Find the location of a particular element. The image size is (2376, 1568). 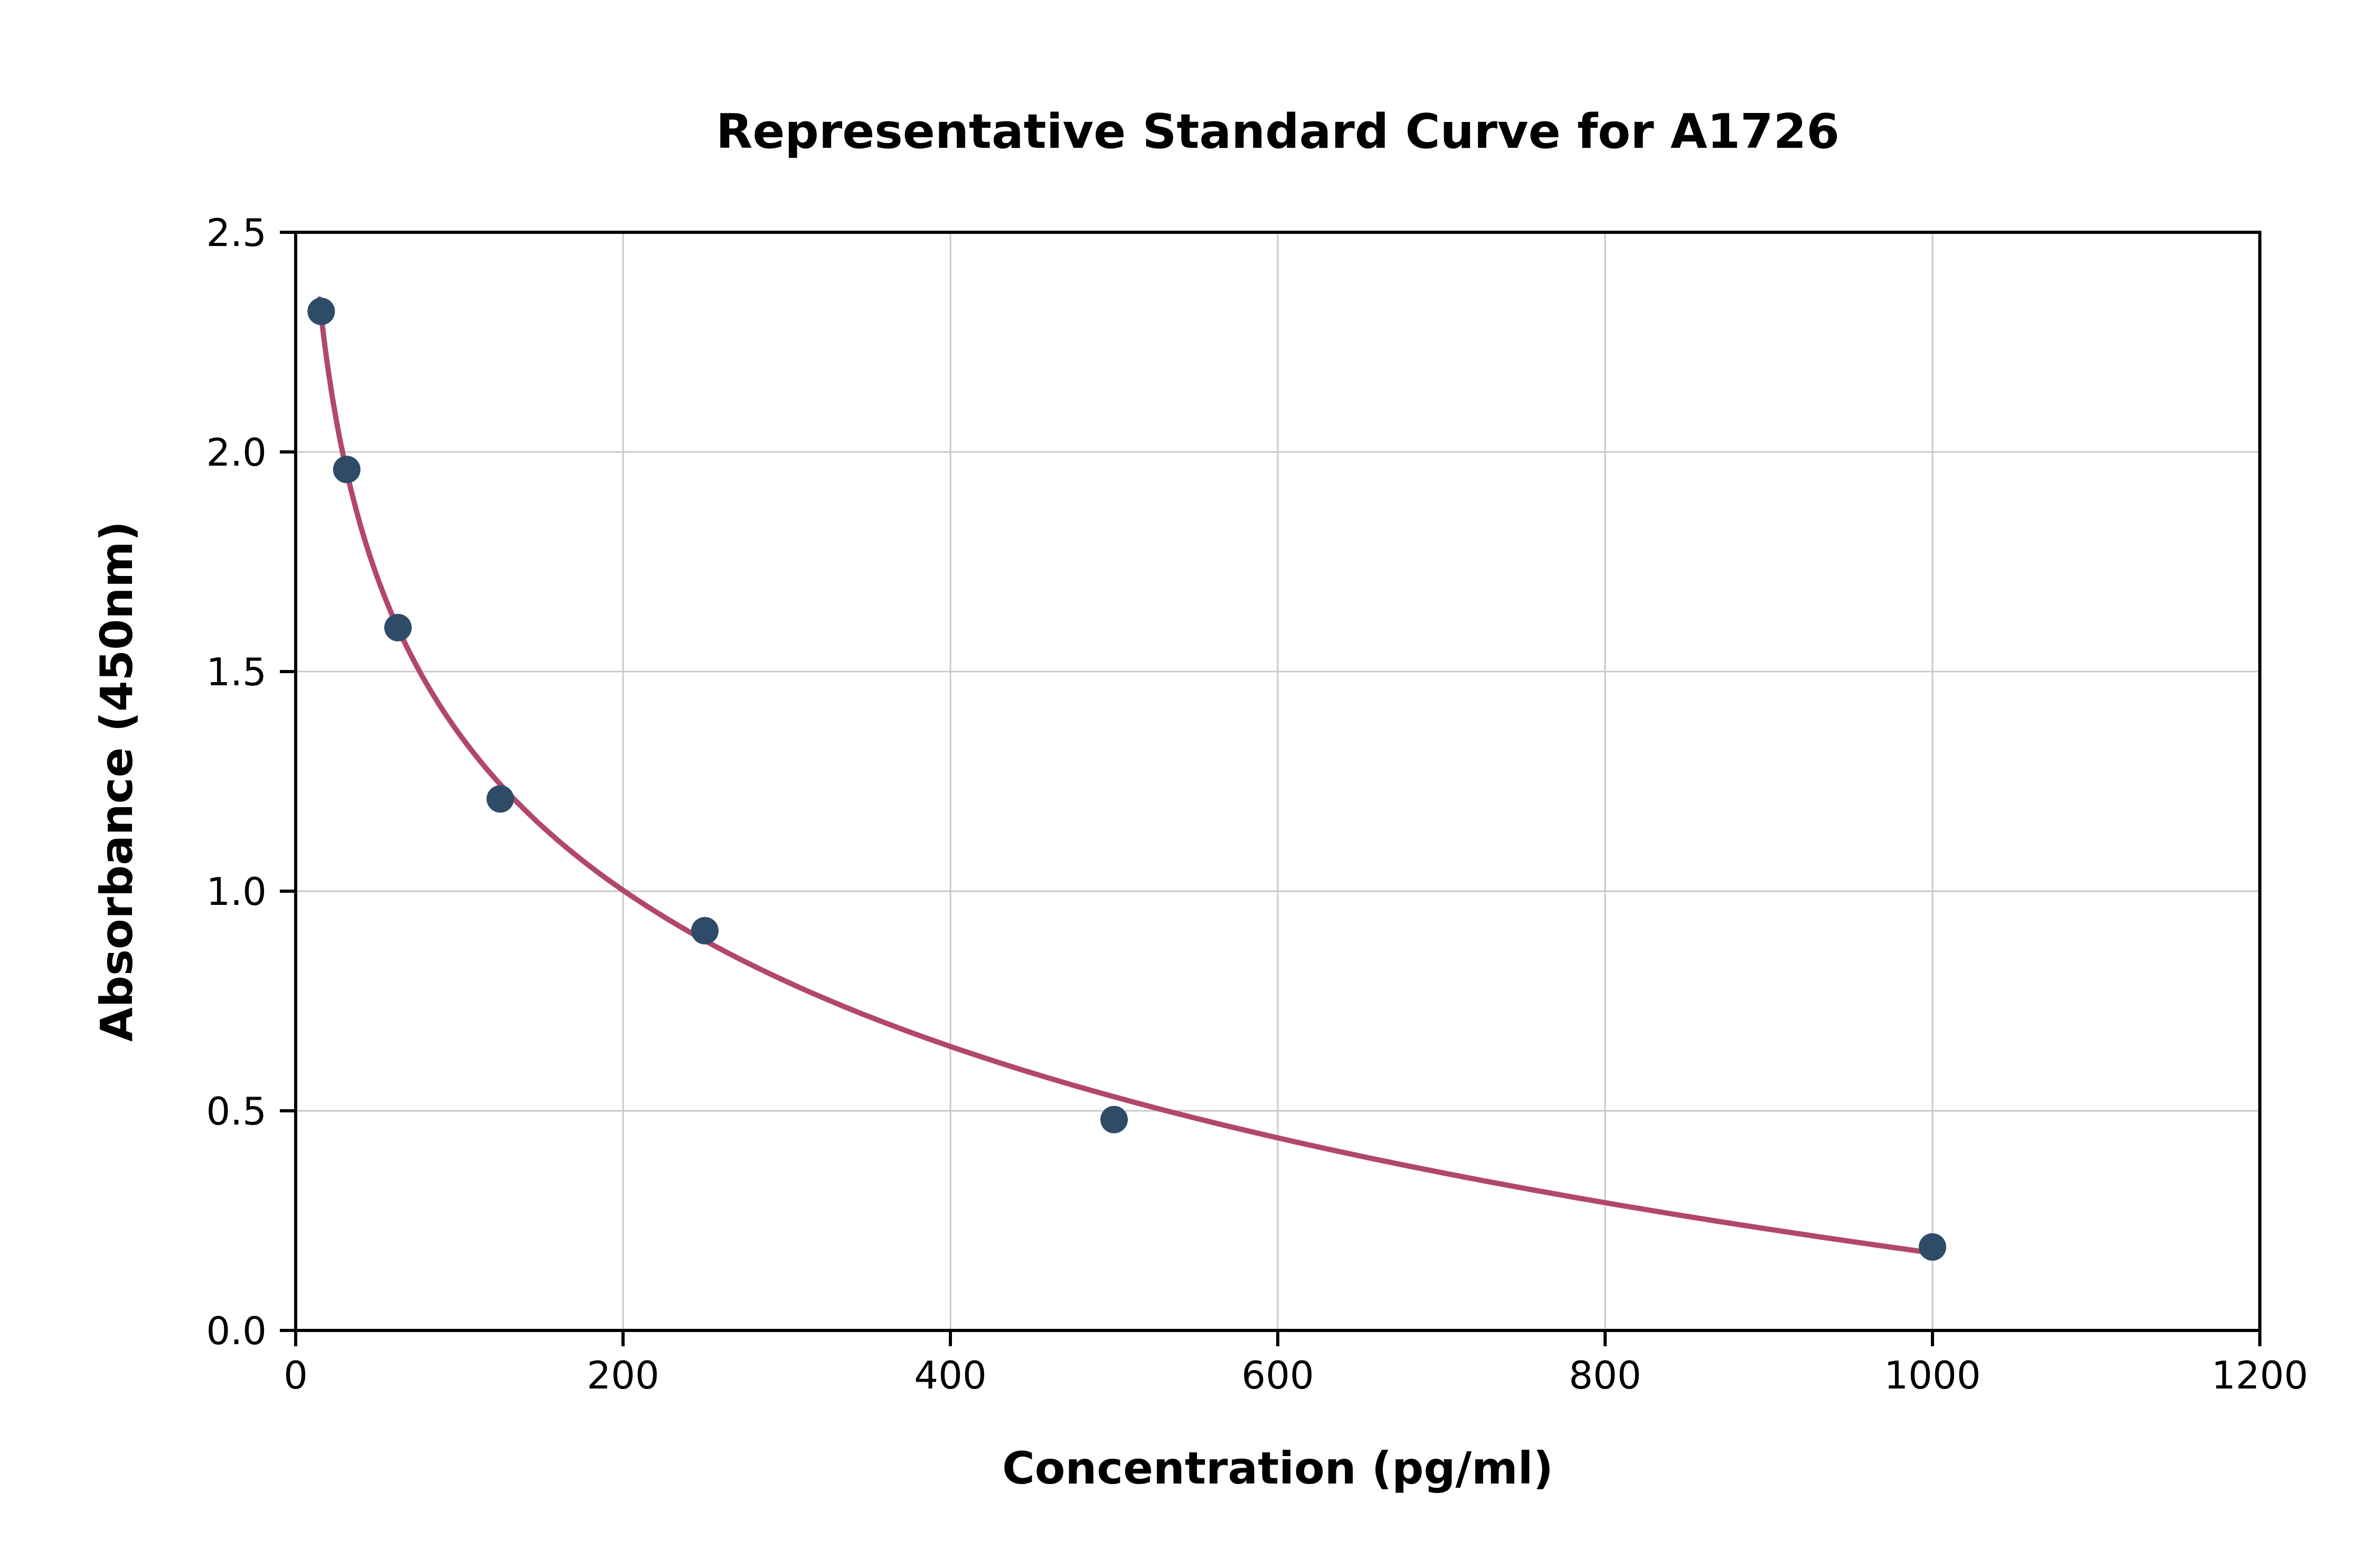

y-tick-label: 0.0 is located at coordinates (237, 1331).